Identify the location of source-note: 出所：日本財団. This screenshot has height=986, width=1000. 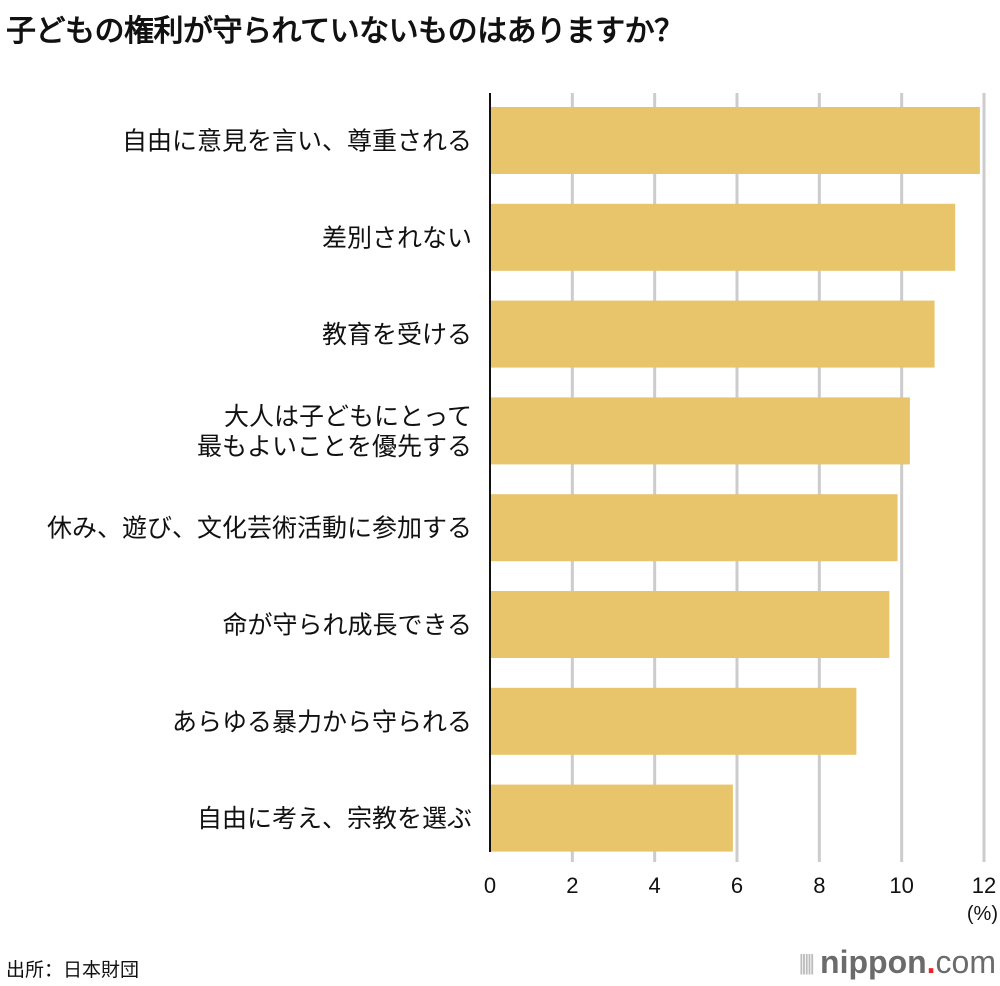
(73, 970).